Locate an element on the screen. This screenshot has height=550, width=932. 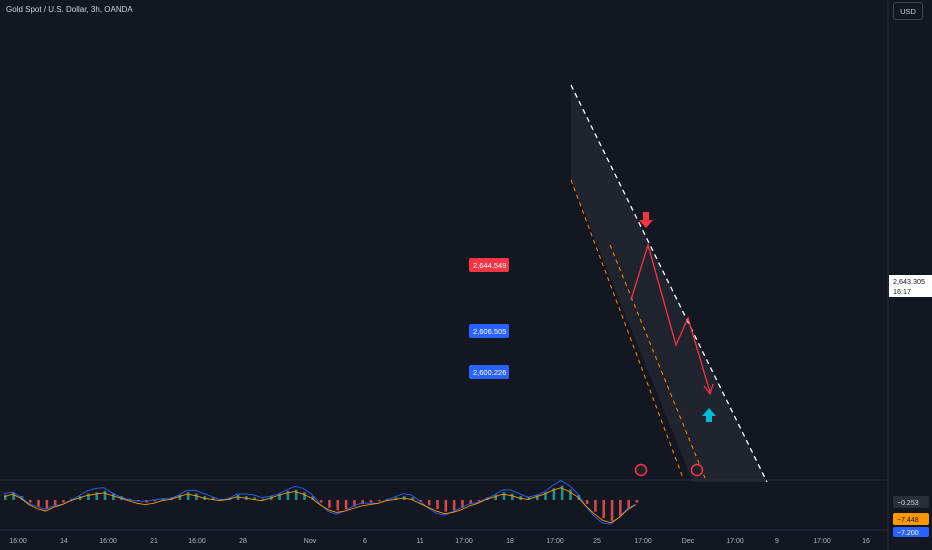
x-tick-label: Nov is located at coordinates (310, 541).